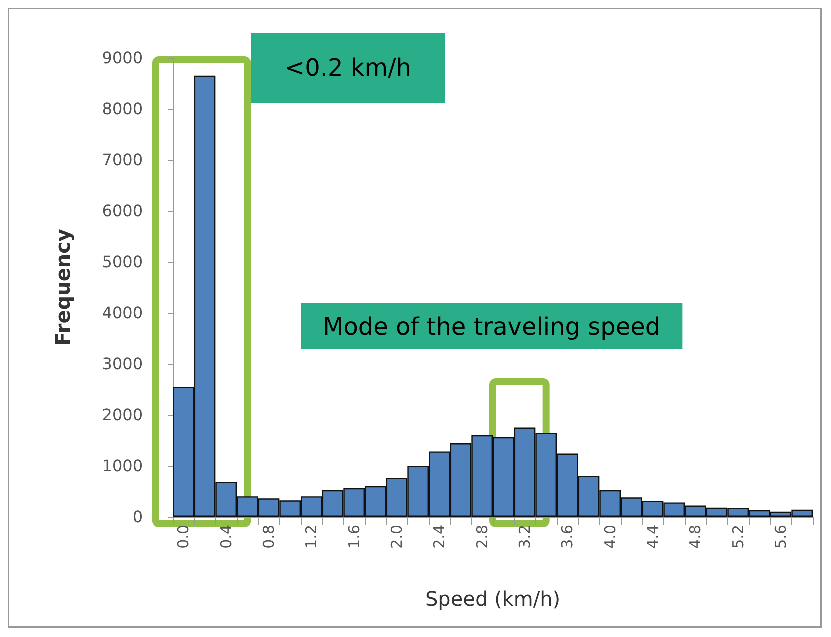  Describe the element at coordinates (122, 109) in the screenshot. I see `y-tick-label: 8000` at that location.